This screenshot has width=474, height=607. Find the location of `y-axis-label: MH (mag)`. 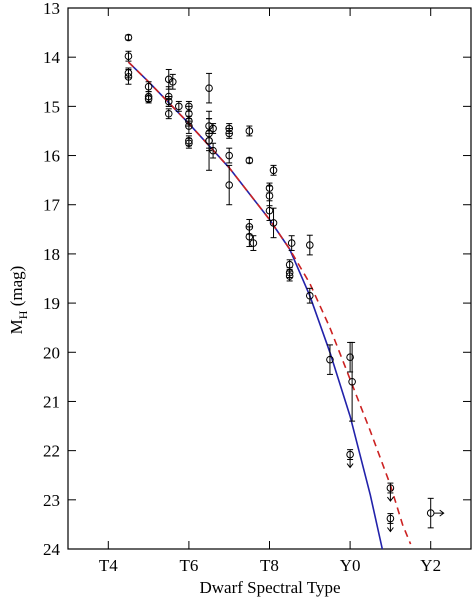

y-axis-label: MH (mag) is located at coordinates (18, 300).